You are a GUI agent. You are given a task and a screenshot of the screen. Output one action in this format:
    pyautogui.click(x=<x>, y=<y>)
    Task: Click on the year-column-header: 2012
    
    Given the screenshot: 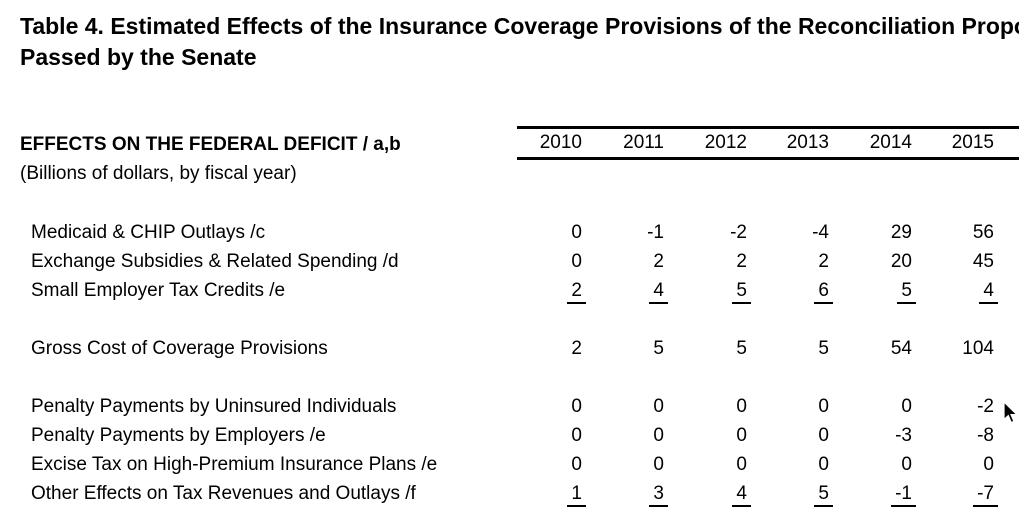 What is the action you would take?
    pyautogui.click(x=725, y=142)
    